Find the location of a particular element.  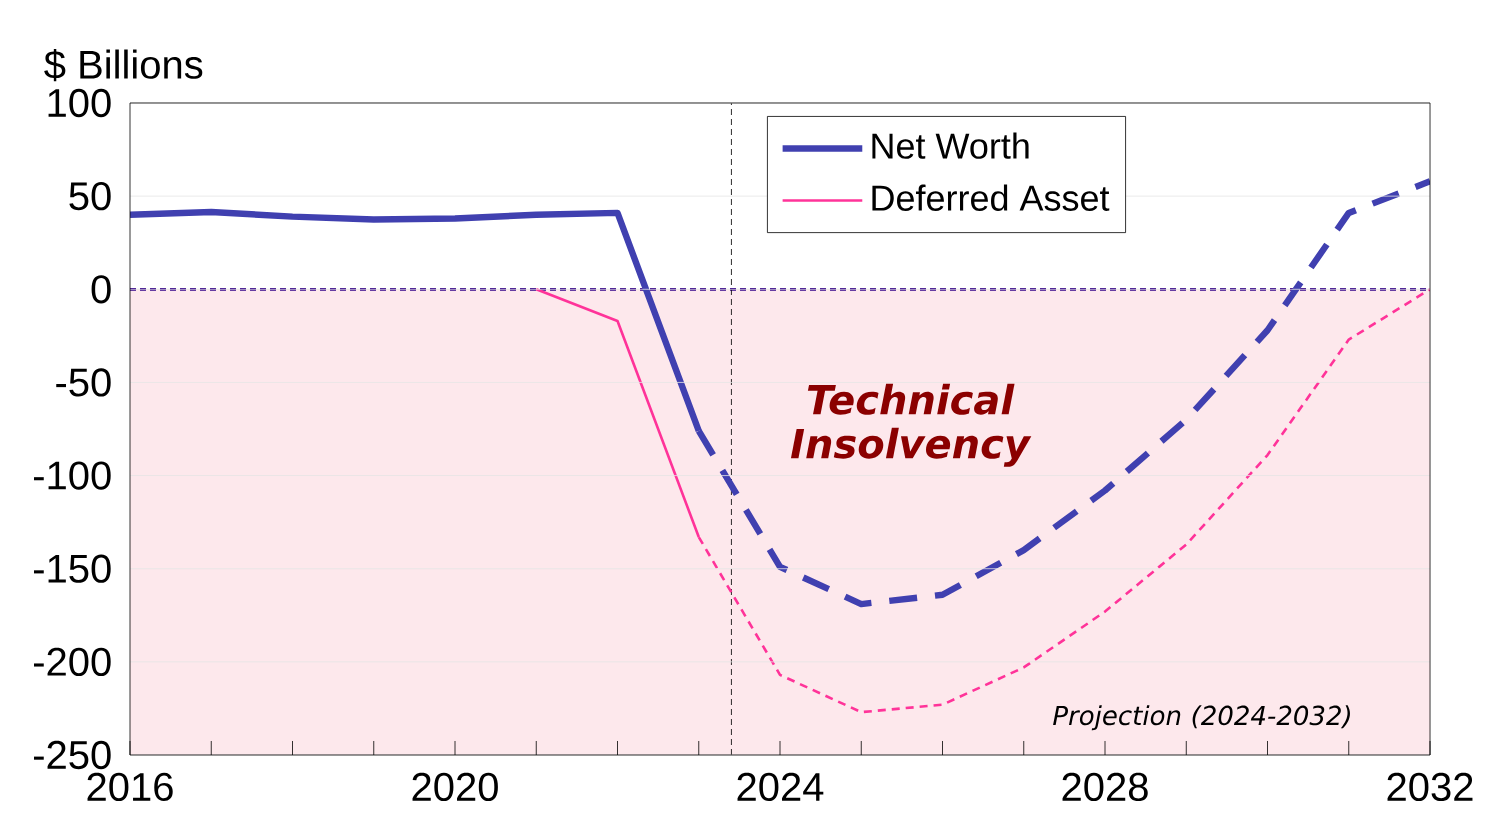

x-tick-label: 2016 is located at coordinates (130, 787).